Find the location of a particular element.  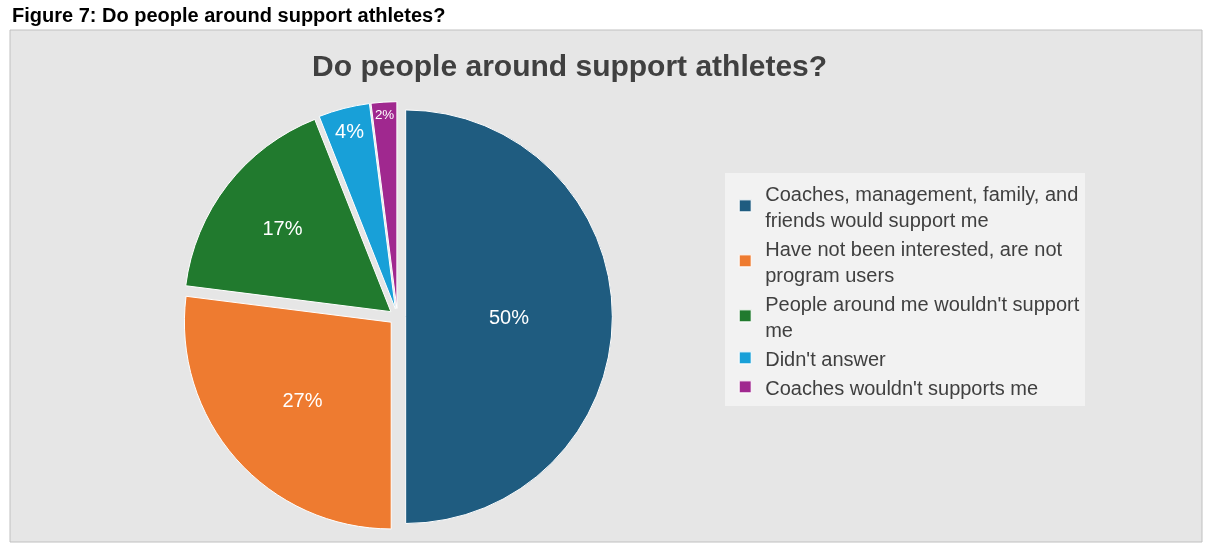

legend-label: People around me wouldn't support me is located at coordinates (922, 316).